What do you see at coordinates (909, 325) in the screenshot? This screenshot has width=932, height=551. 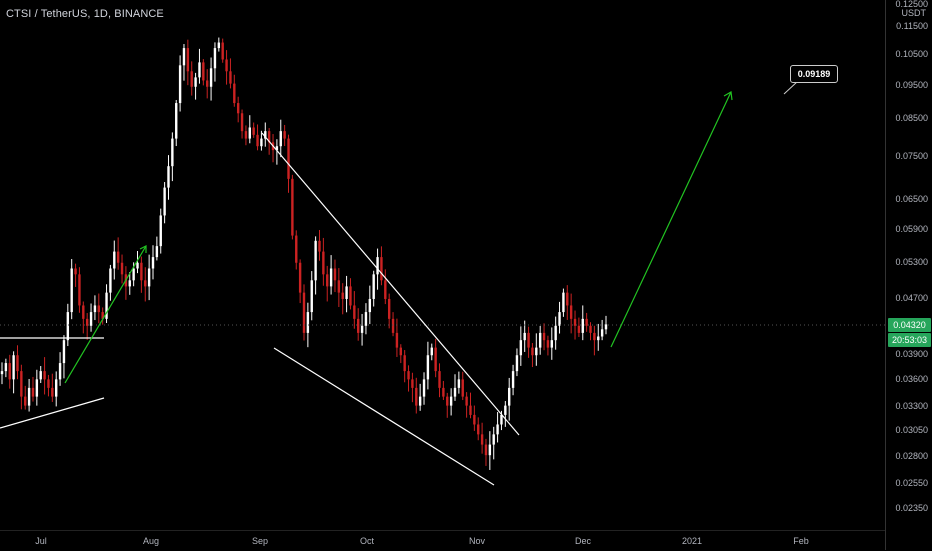 I see `current-price-tag: 0.04320` at bounding box center [909, 325].